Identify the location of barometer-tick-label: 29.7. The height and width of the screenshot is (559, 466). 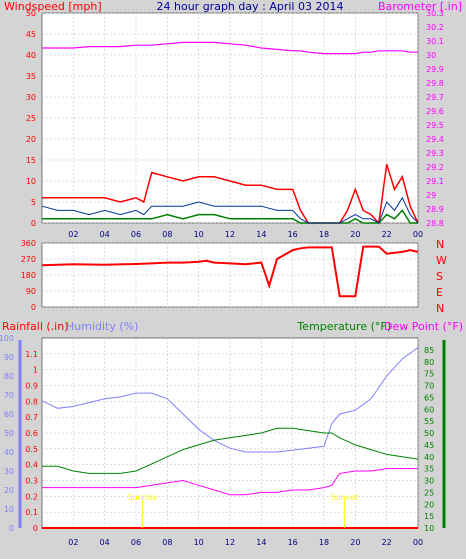
(435, 97).